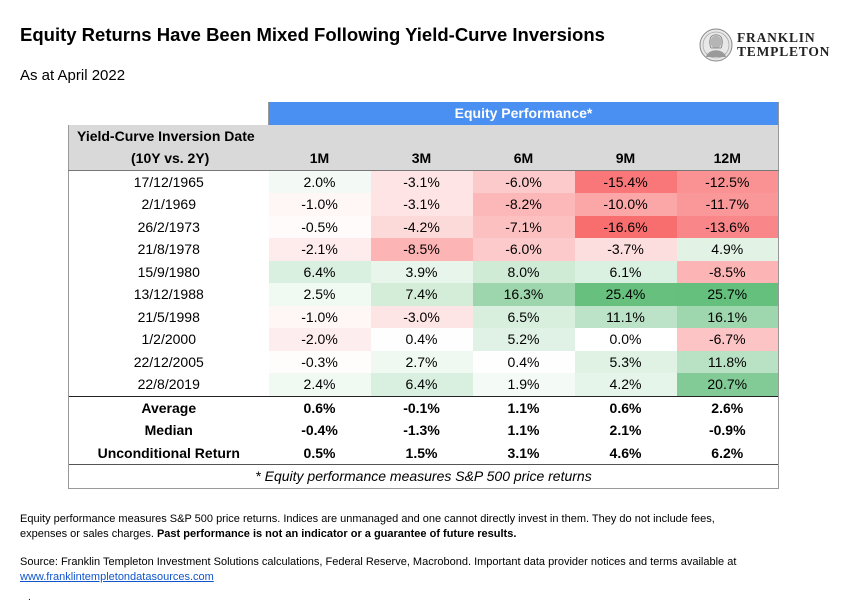 This screenshot has width=849, height=605. What do you see at coordinates (73, 75) in the screenshot?
I see `chart-subtitle: As at April 2022` at bounding box center [73, 75].